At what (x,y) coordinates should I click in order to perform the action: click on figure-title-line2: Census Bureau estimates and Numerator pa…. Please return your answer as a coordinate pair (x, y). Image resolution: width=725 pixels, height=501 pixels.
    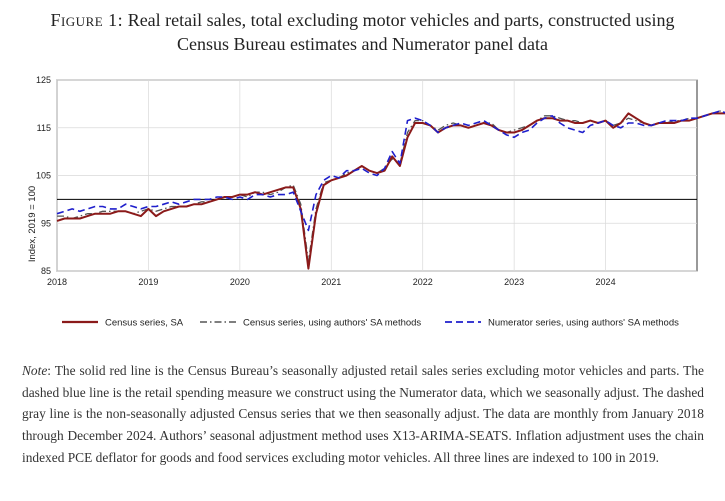
    Looking at the image, I should click on (362, 44).